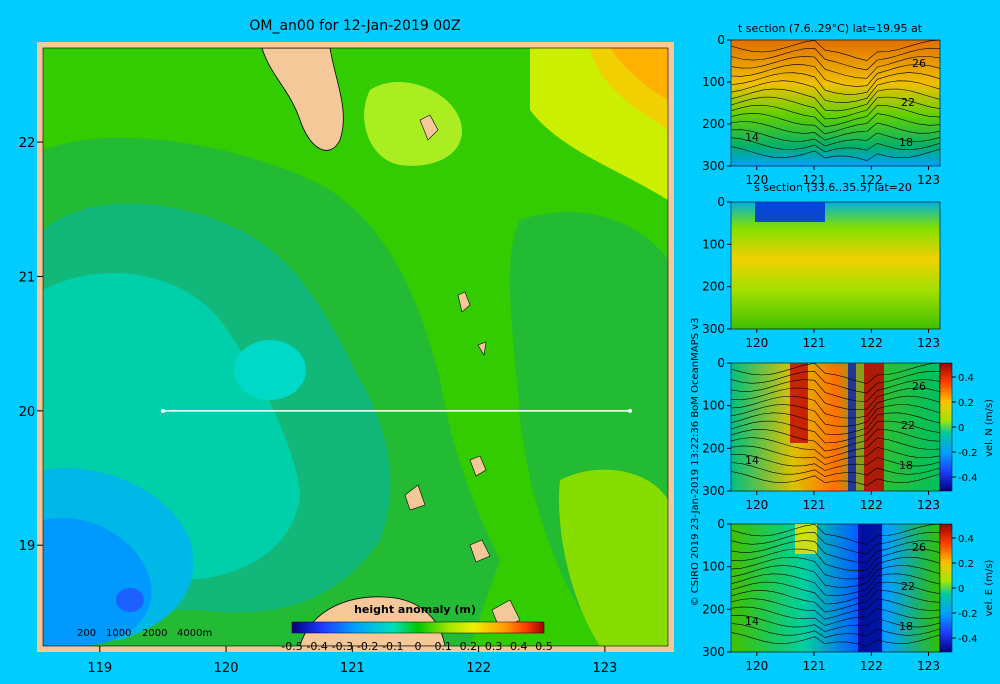  I want to click on map-y-tick-label: 21, so click(27, 277).